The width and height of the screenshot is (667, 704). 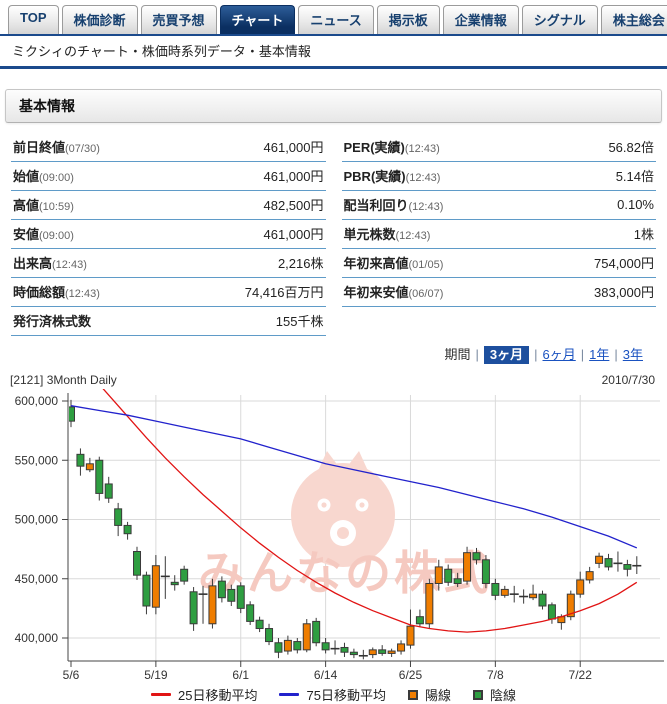 What do you see at coordinates (412, 694) in the screenshot?
I see `legend-bull-icon` at bounding box center [412, 694].